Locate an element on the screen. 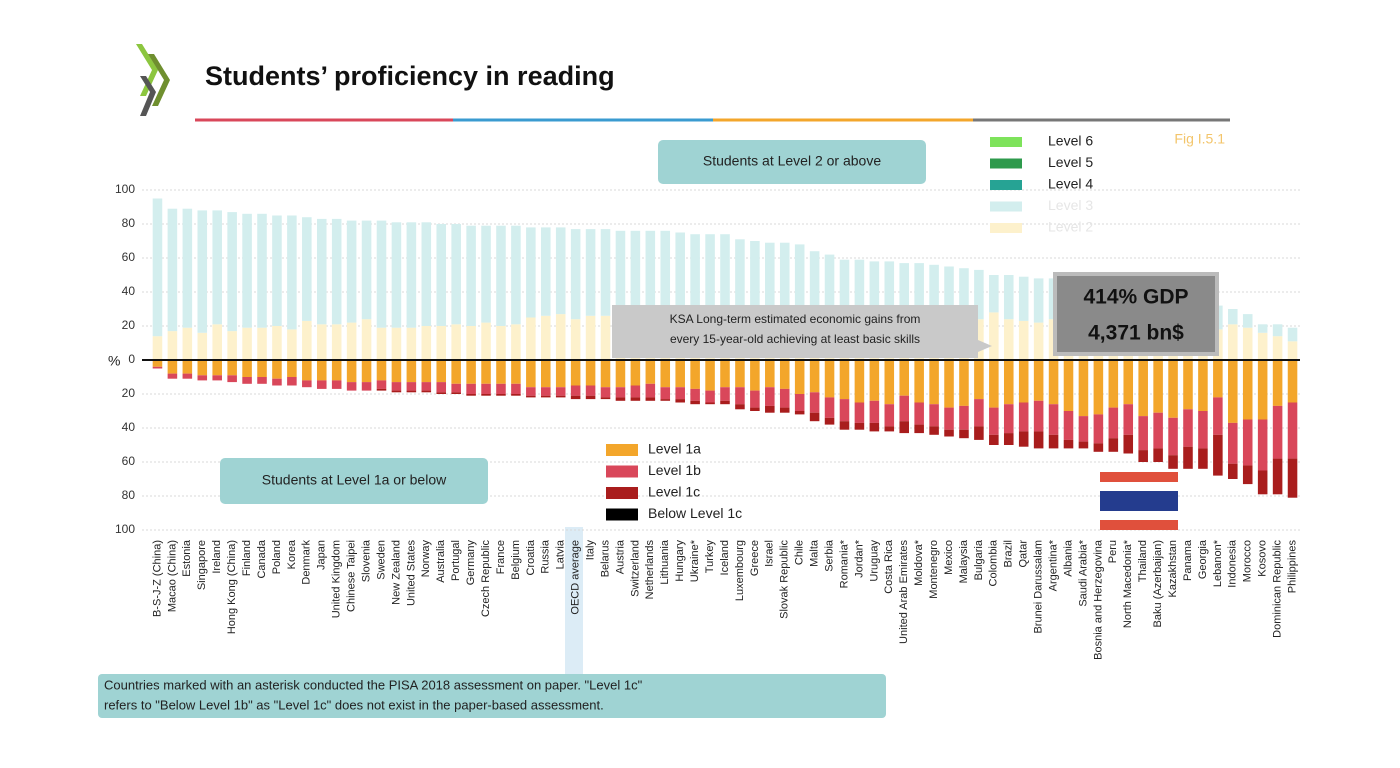 The image size is (1400, 768). legend-label: Below Level 1c is located at coordinates (695, 513).